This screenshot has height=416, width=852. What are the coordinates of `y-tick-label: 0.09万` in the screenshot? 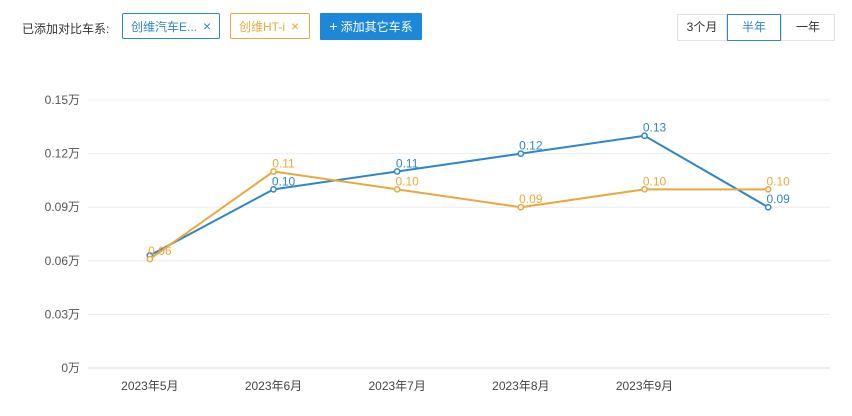 It's located at (62, 207).